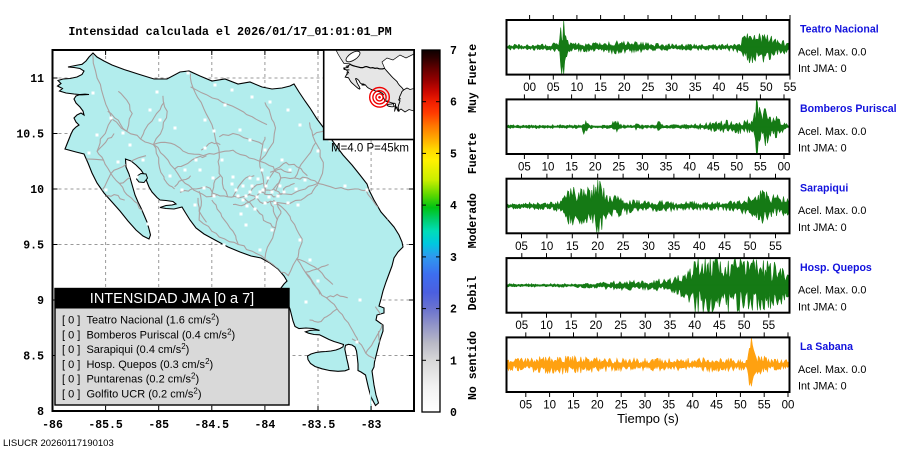 The width and height of the screenshot is (910, 460). Describe the element at coordinates (826, 347) in the screenshot. I see `svg-text: La Sabana` at that location.